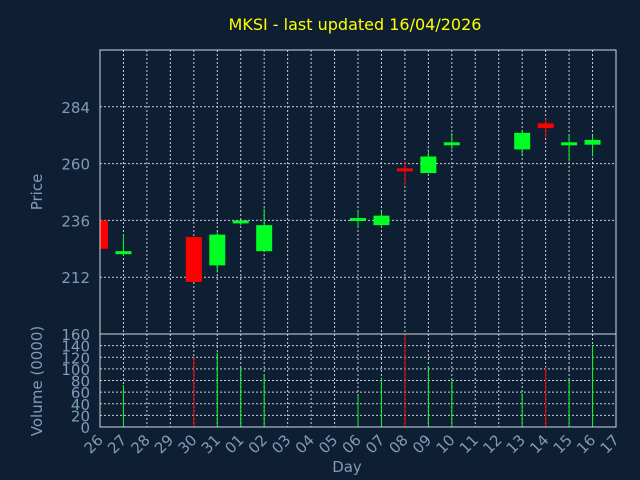  I want to click on price-tick-label: 260, so click(75, 165).